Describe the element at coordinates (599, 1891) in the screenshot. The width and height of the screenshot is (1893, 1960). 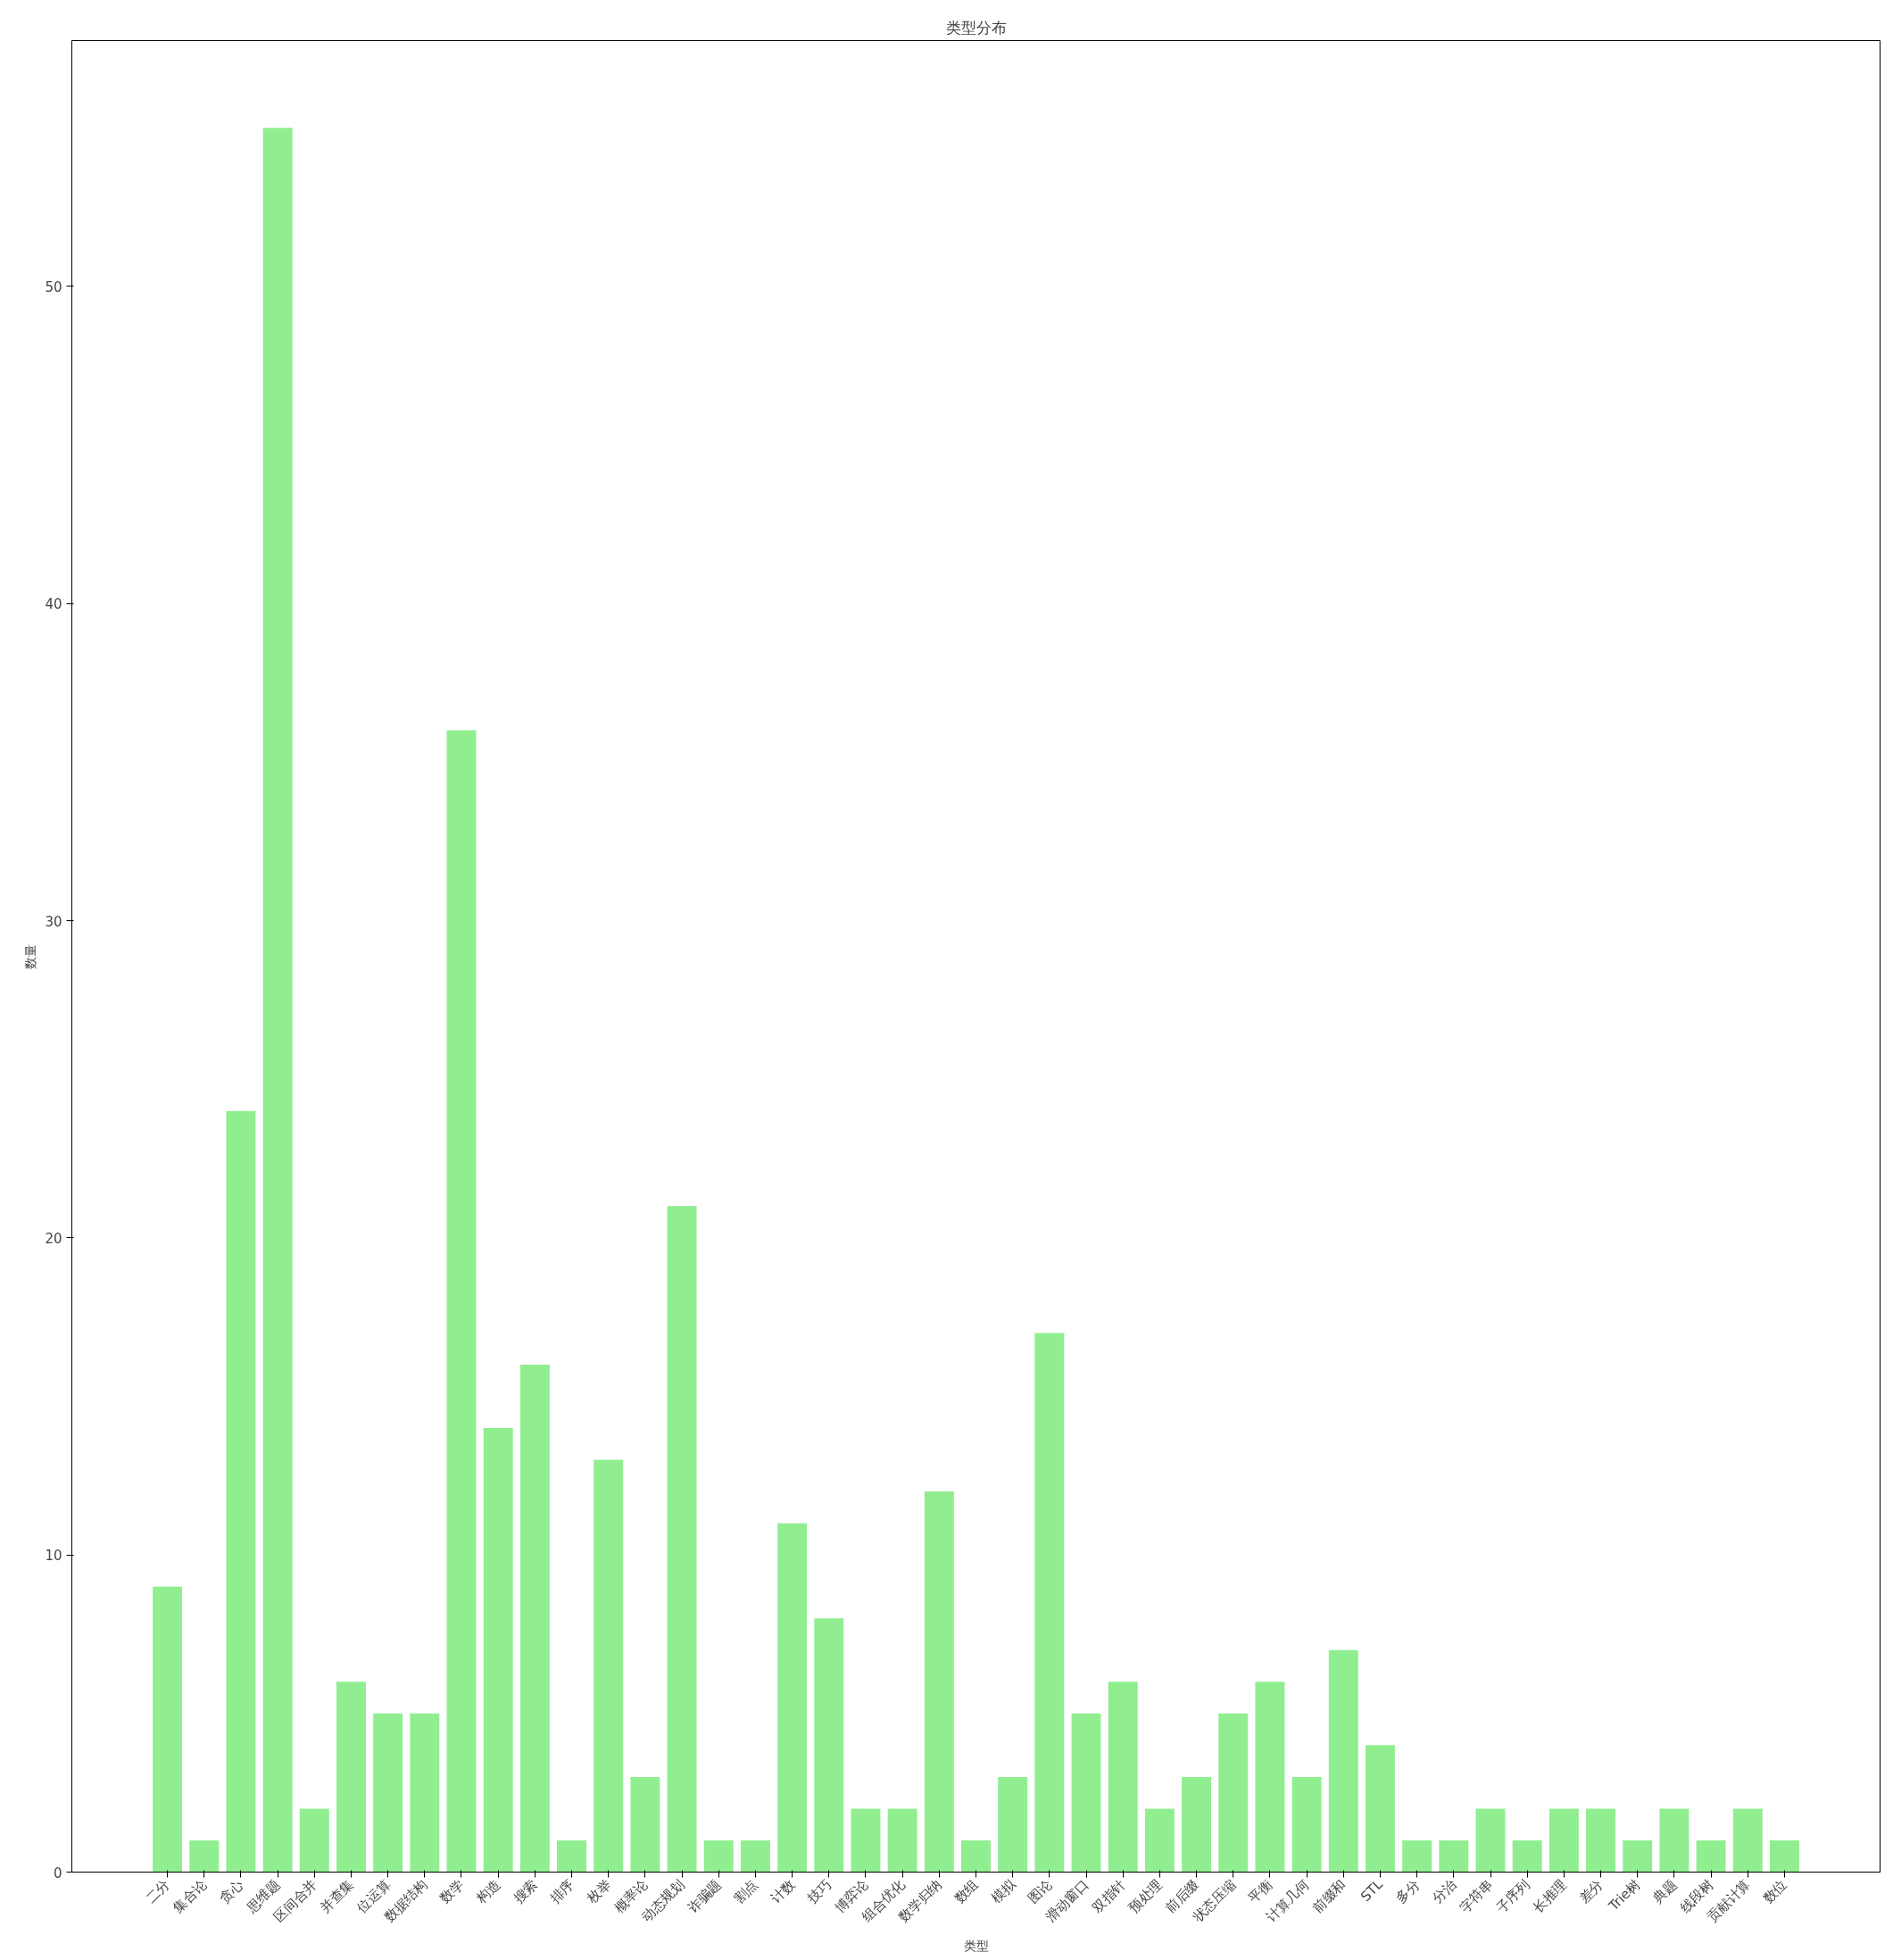
I see `x-tick-label: 枚举` at that location.